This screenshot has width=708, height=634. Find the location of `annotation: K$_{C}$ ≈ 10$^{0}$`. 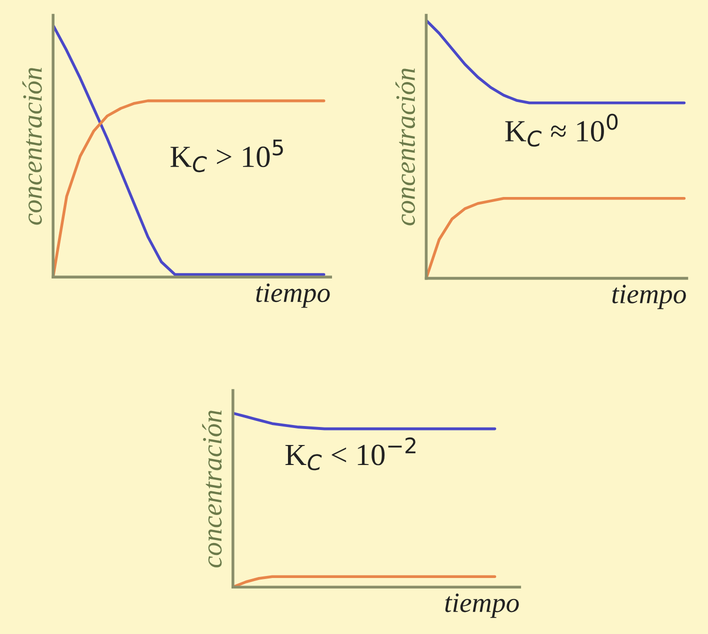

annotation: K$_{C}$ ≈ 10$^{0}$ is located at coordinates (561, 130).